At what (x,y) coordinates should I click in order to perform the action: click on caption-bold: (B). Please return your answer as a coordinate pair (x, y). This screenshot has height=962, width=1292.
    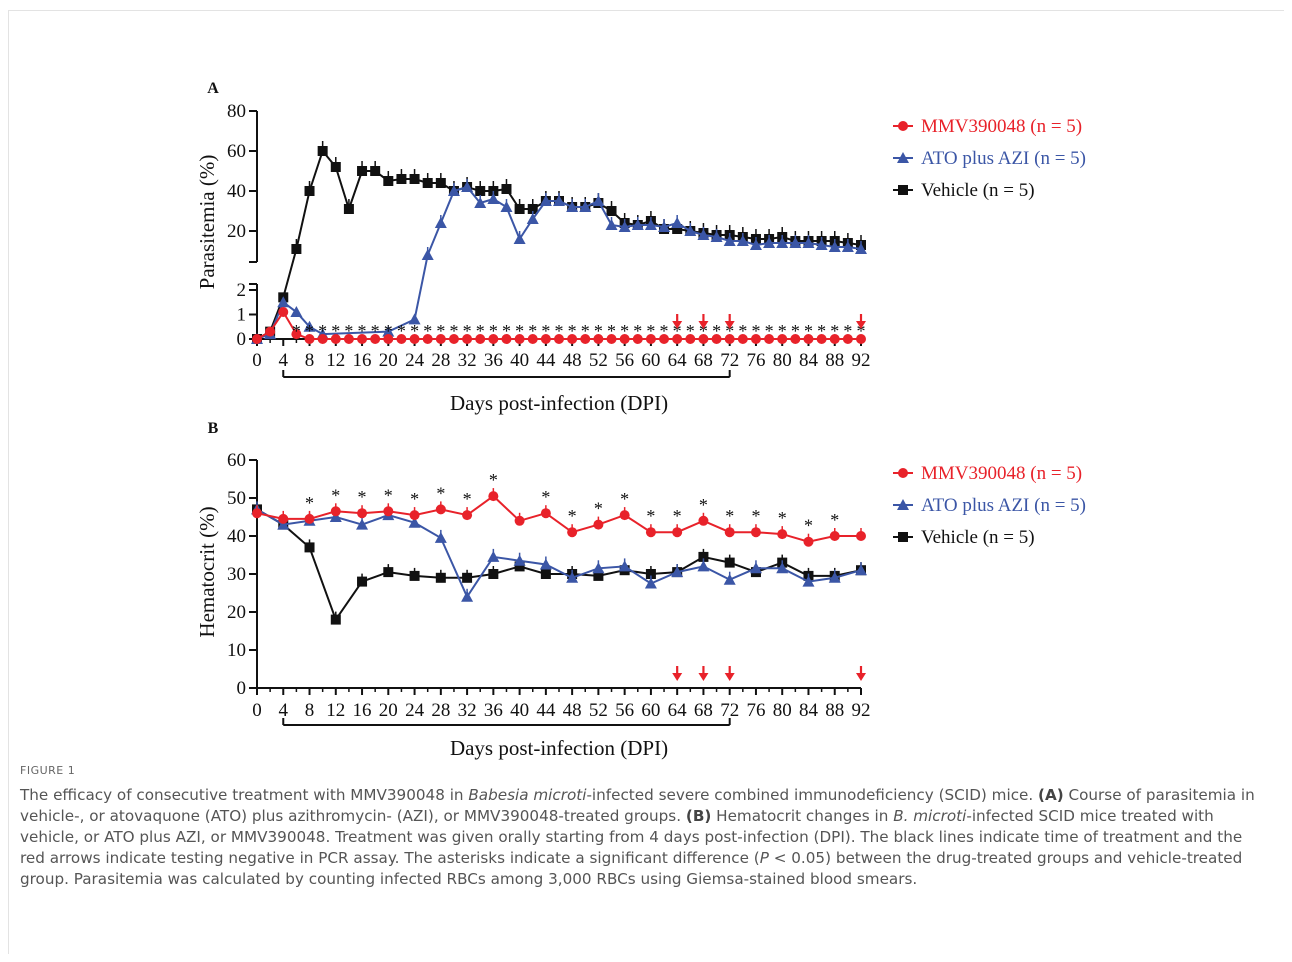
    Looking at the image, I should click on (698, 816).